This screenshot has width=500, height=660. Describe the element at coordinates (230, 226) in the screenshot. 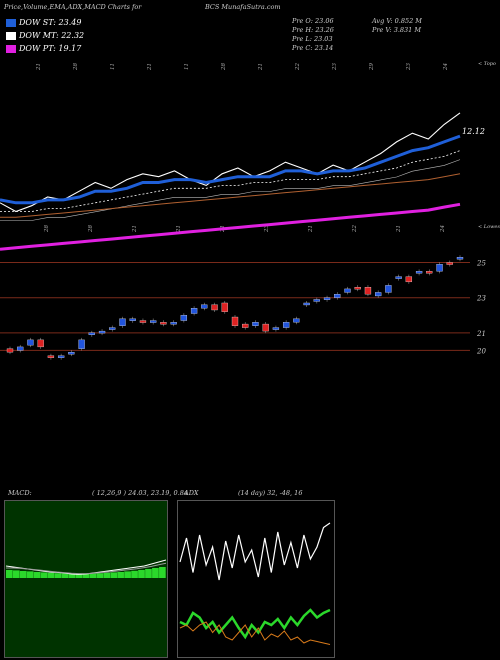

I see `series-line-ema_pt` at that location.